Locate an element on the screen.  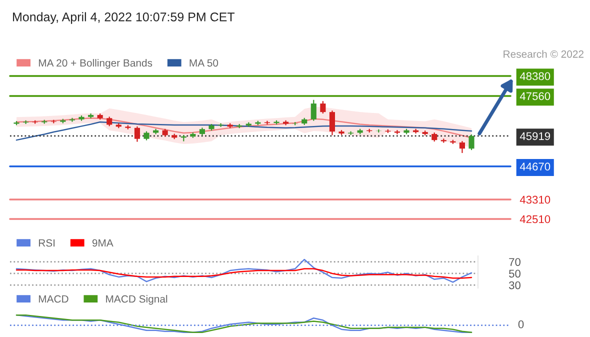
text: Research © 2022 is located at coordinates (544, 54).